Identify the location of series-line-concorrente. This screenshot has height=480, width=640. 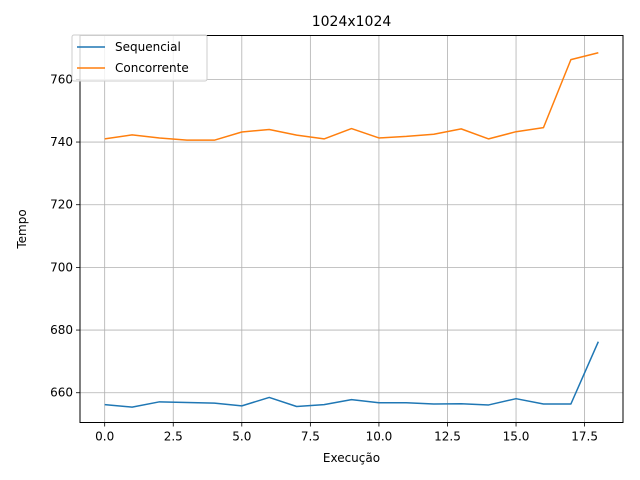
(351, 96).